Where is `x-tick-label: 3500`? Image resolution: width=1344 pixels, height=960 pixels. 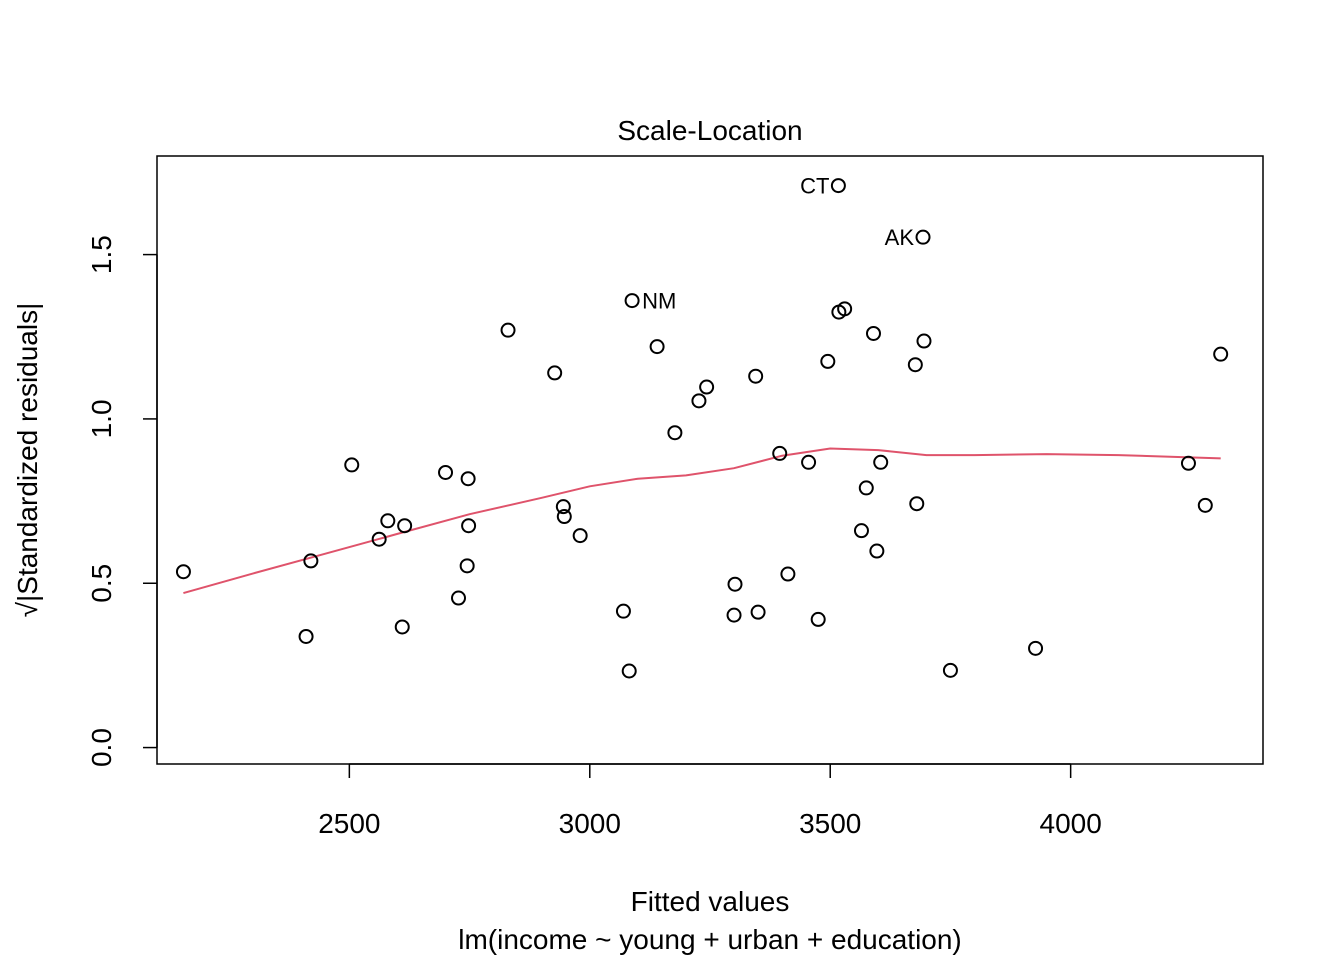
x-tick-label: 3500 is located at coordinates (830, 823).